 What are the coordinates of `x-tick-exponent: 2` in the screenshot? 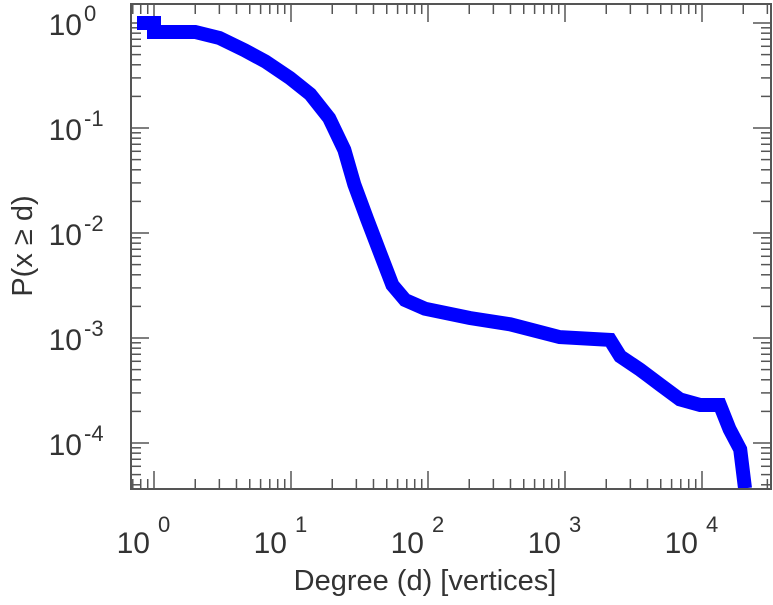 It's located at (438, 524).